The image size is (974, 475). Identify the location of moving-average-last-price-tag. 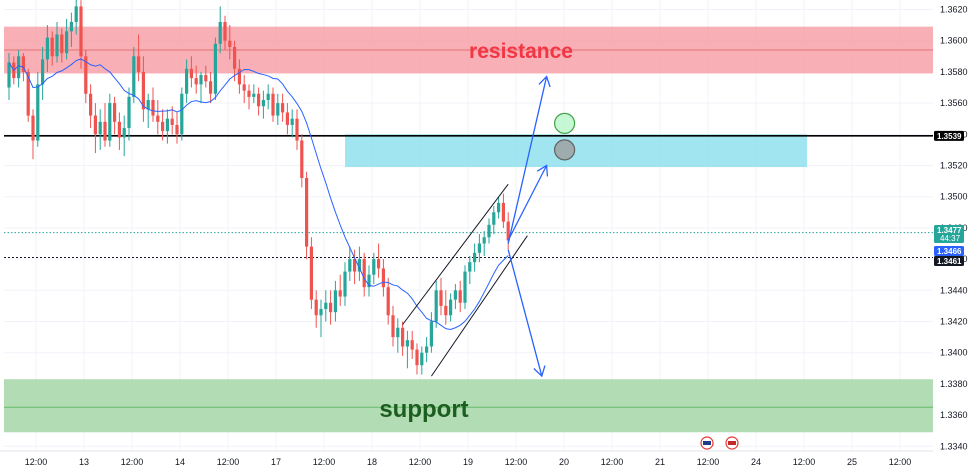
(949, 251).